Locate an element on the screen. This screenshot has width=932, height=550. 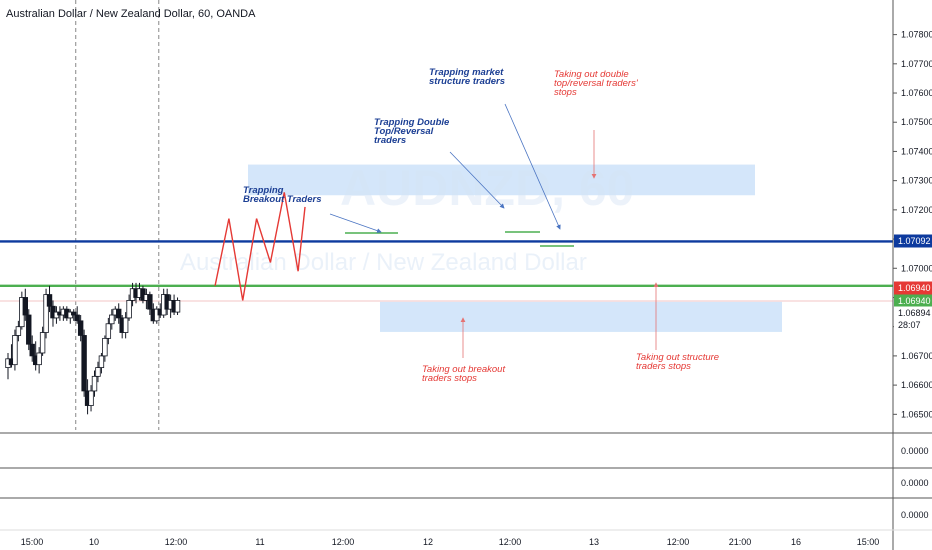
price-badge-label: 28:07 is located at coordinates (909, 325).